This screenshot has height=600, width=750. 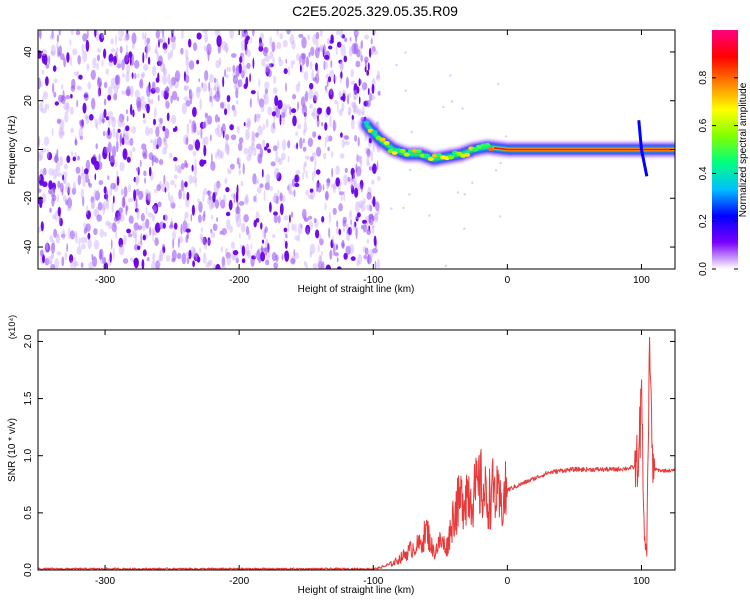 I want to click on colorbar-label: Normalized spectral amplitude, so click(x=743, y=149).